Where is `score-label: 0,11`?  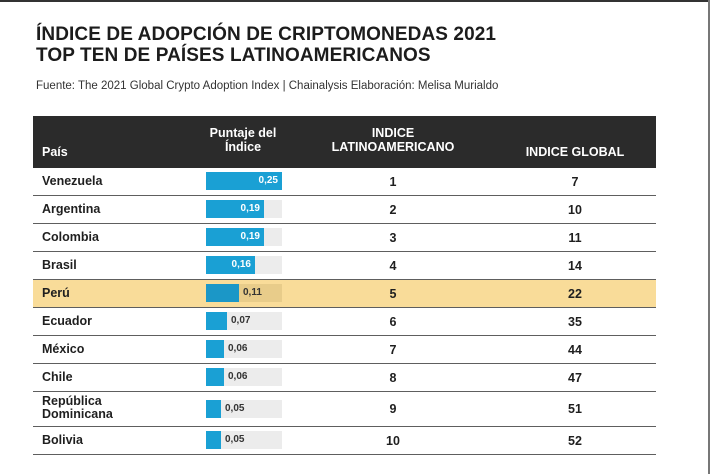
score-label: 0,11 is located at coordinates (252, 292).